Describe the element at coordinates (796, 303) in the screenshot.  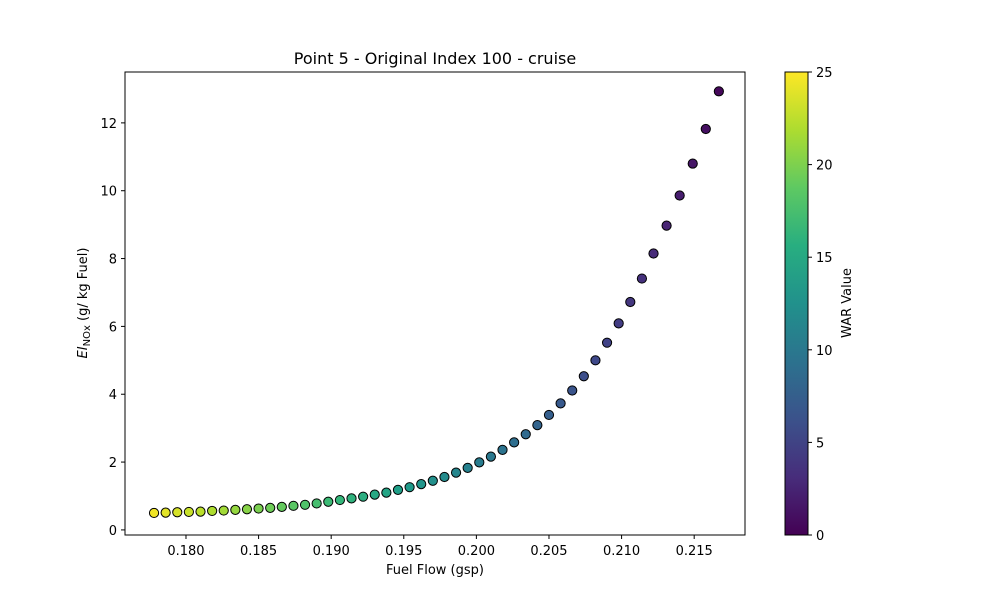
I see `colorbar-gradient` at that location.